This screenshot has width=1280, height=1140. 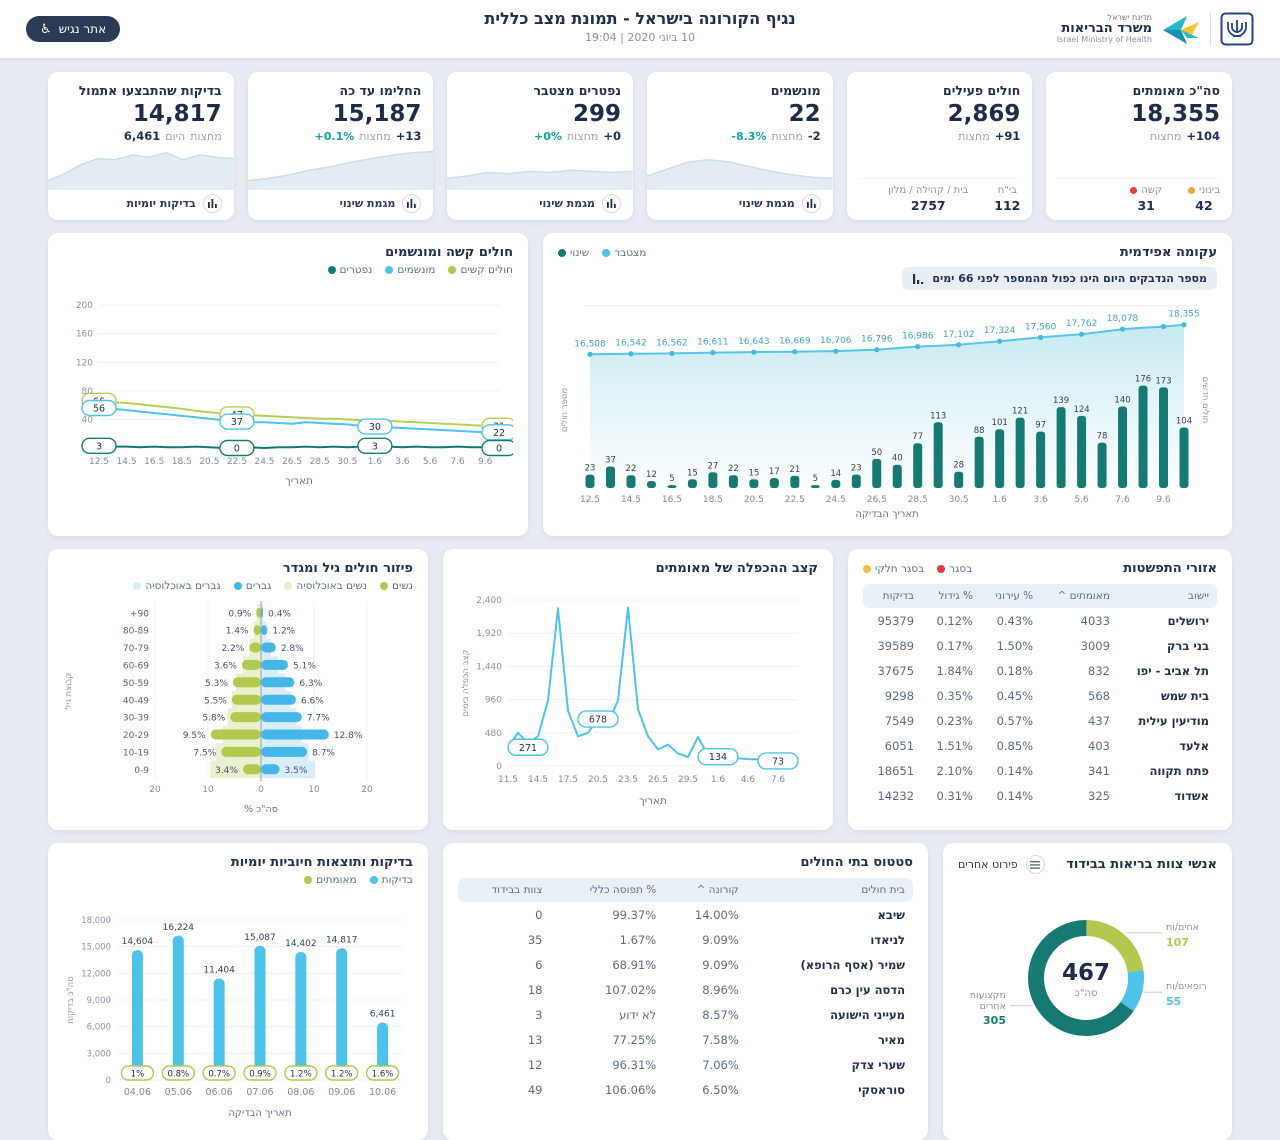 I want to click on svg-text: 16,643, so click(x=754, y=342).